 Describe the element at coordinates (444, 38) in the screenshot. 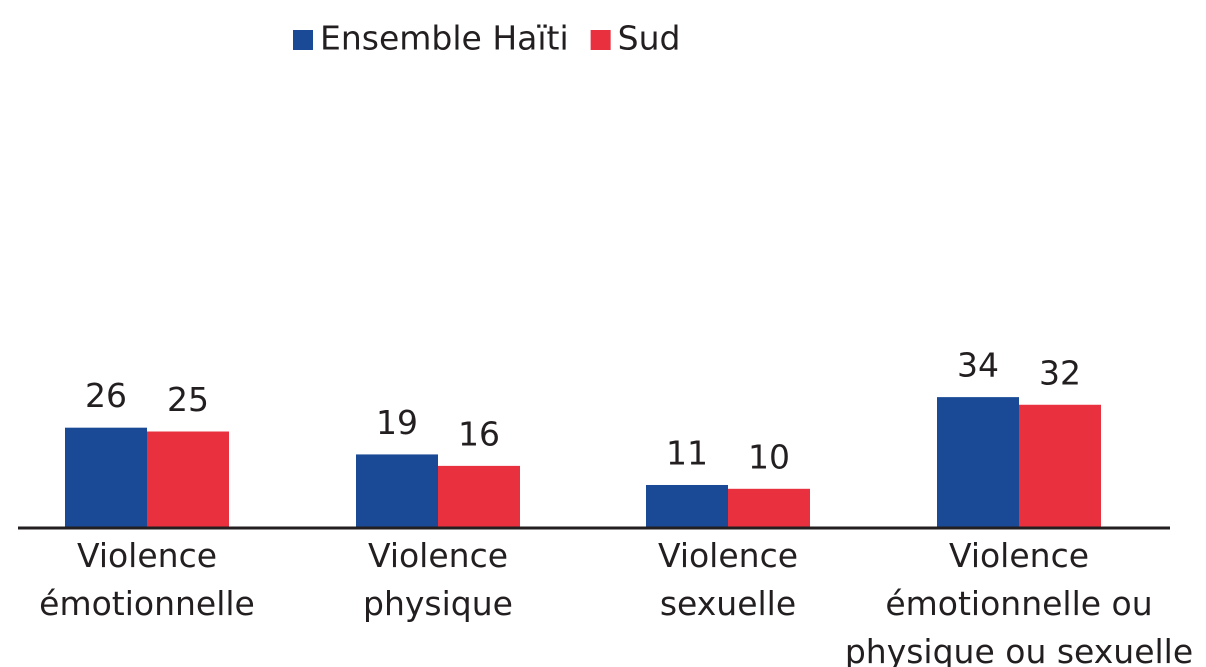

I see `legend-label: Ensemble Haïti` at that location.